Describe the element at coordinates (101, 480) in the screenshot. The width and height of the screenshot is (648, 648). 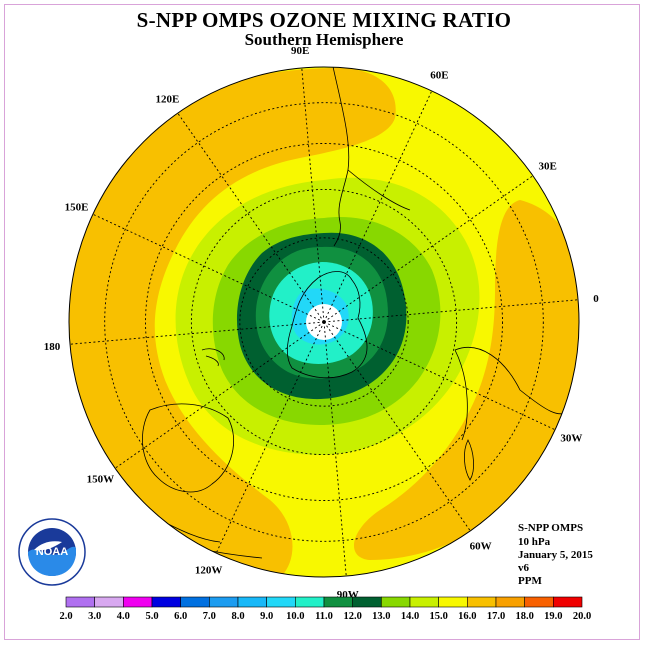
I see `longitude-label: 150W` at that location.